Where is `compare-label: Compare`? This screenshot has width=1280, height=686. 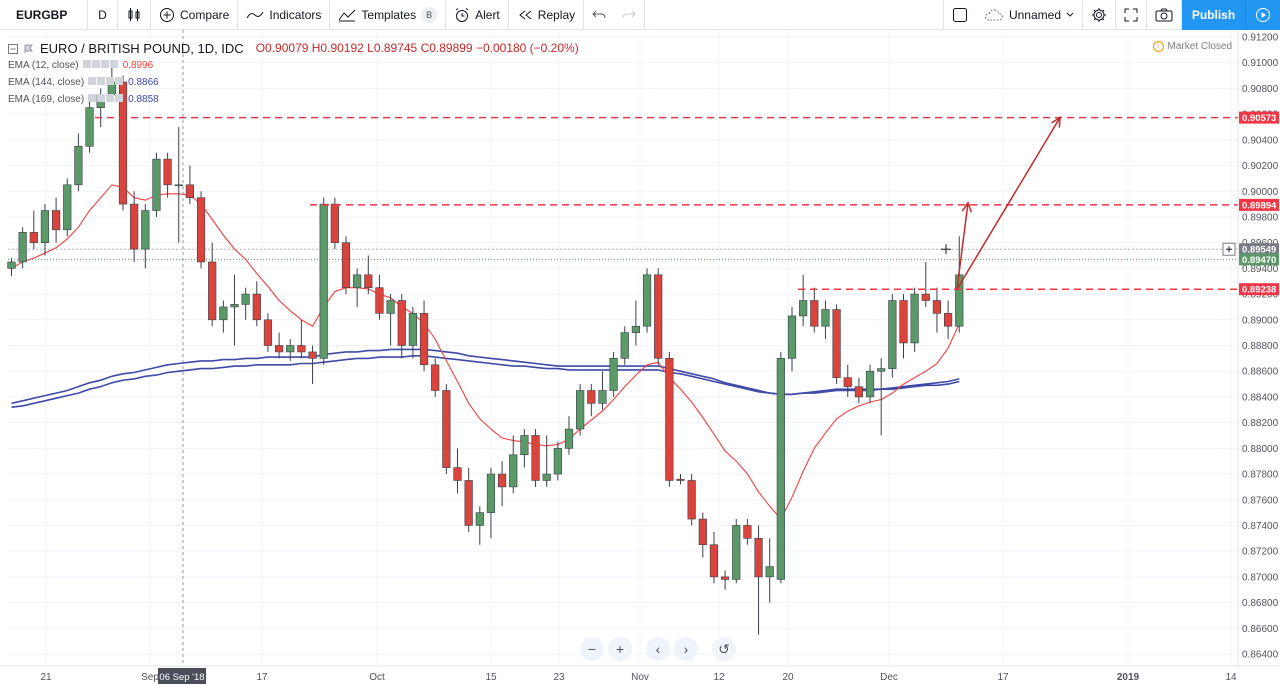
compare-label: Compare is located at coordinates (205, 14).